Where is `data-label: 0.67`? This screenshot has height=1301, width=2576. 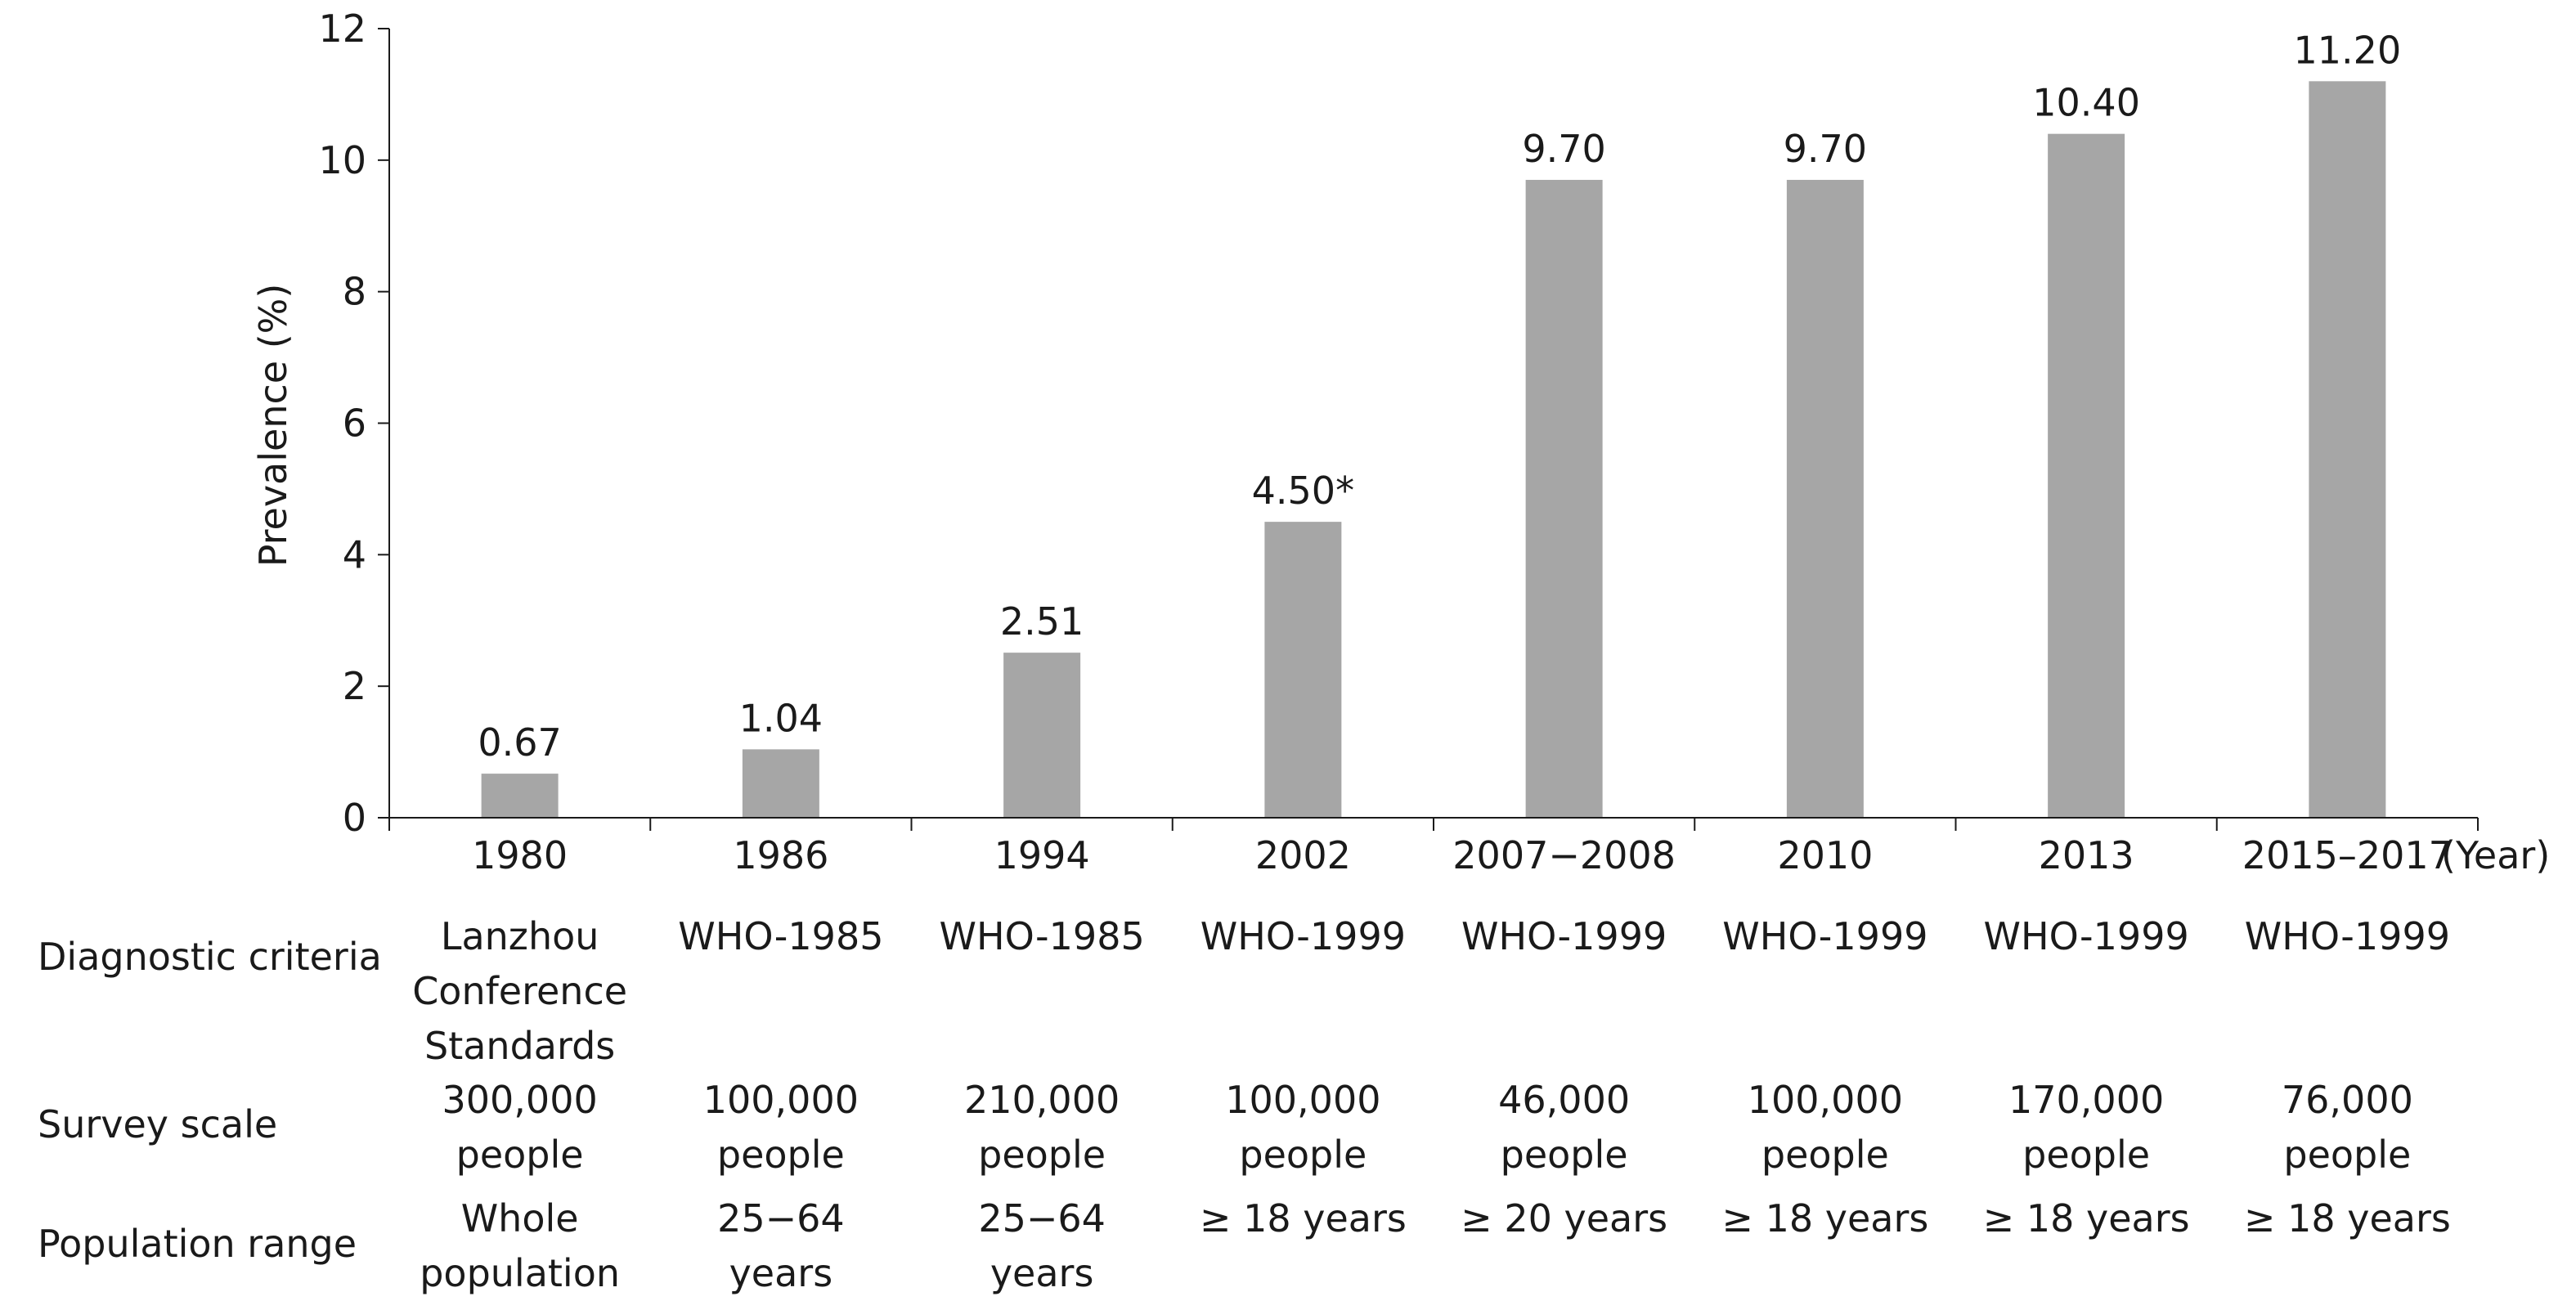 data-label: 0.67 is located at coordinates (519, 742).